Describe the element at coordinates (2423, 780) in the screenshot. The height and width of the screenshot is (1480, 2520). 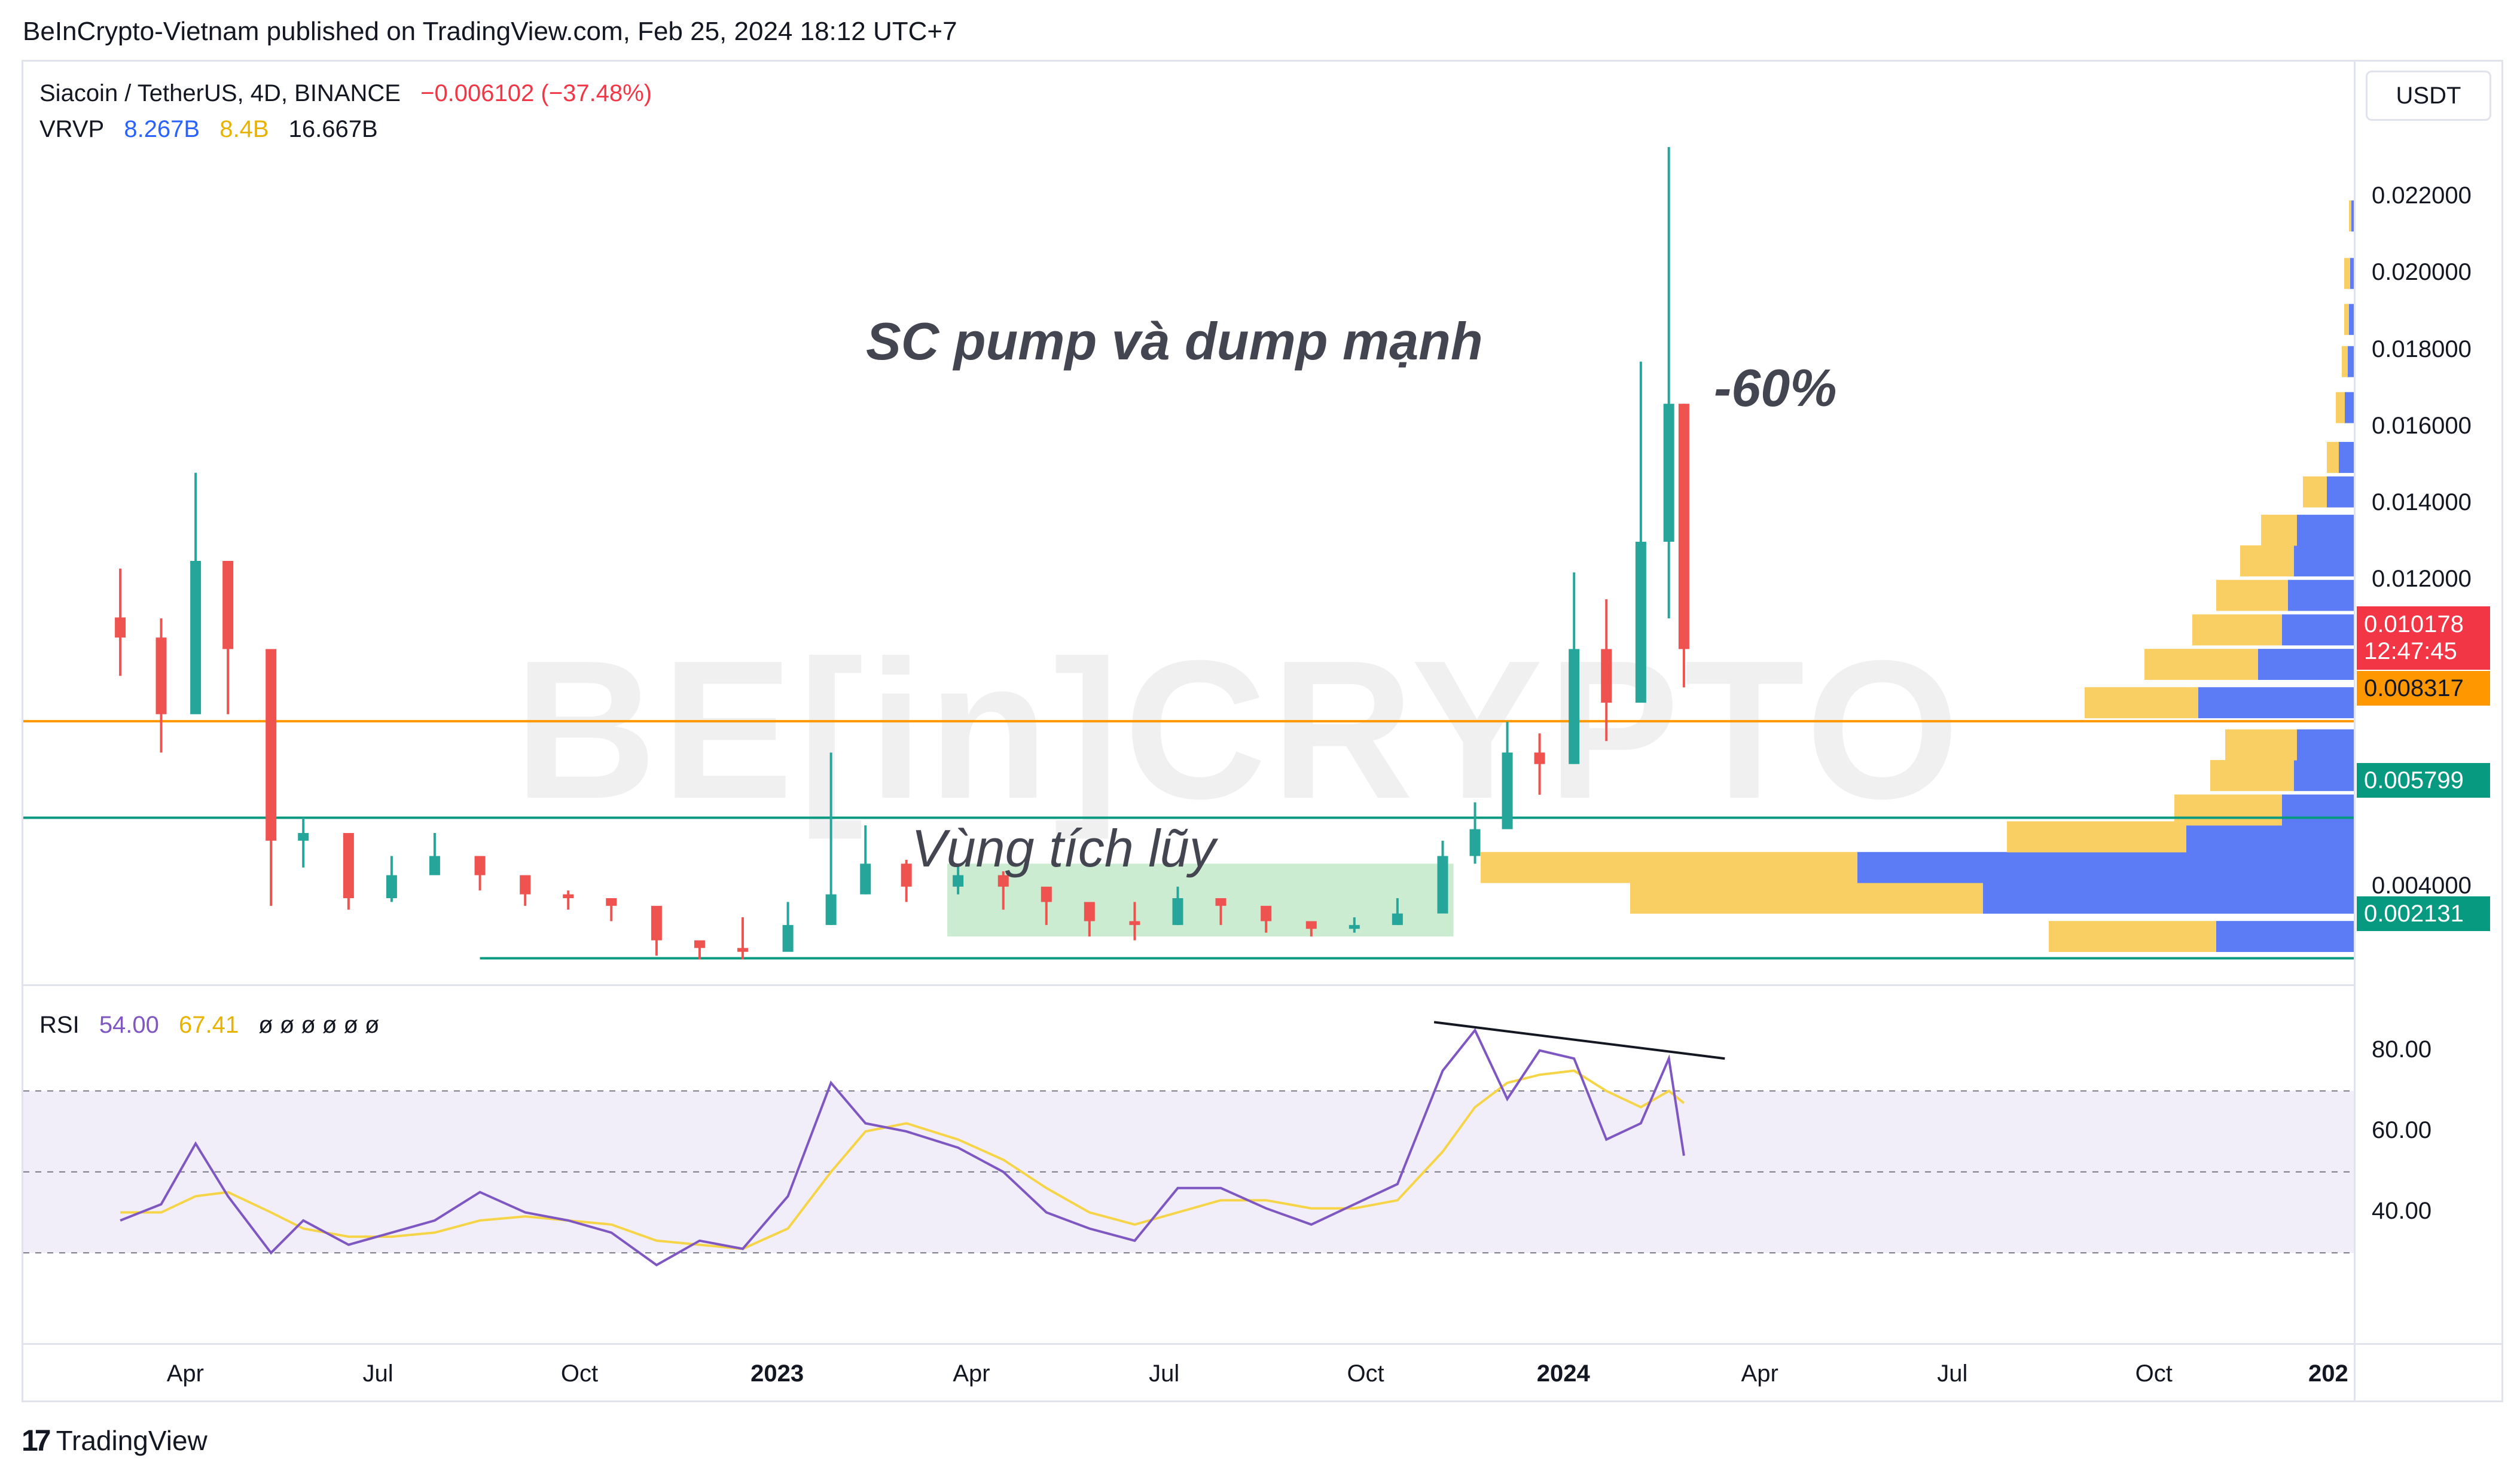
I see `mid-support-price-tag: 0.005799` at that location.